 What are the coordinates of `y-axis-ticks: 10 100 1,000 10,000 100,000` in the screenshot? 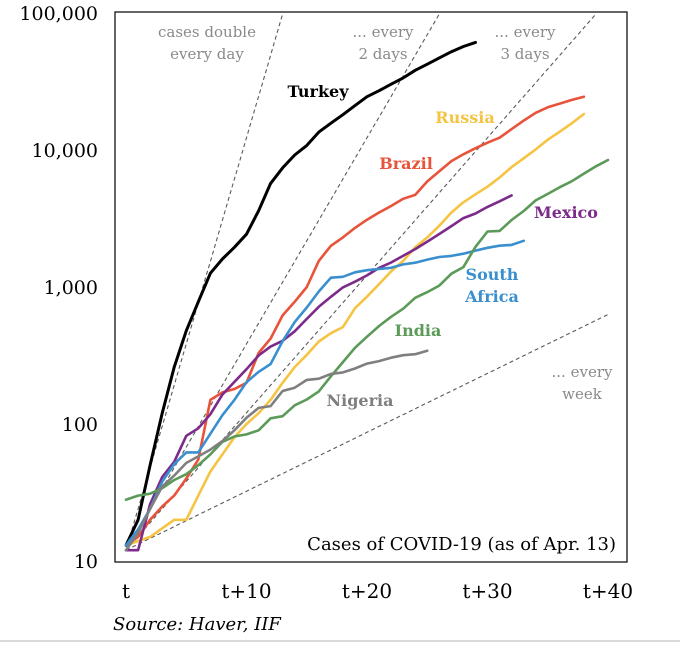 It's located at (58, 288).